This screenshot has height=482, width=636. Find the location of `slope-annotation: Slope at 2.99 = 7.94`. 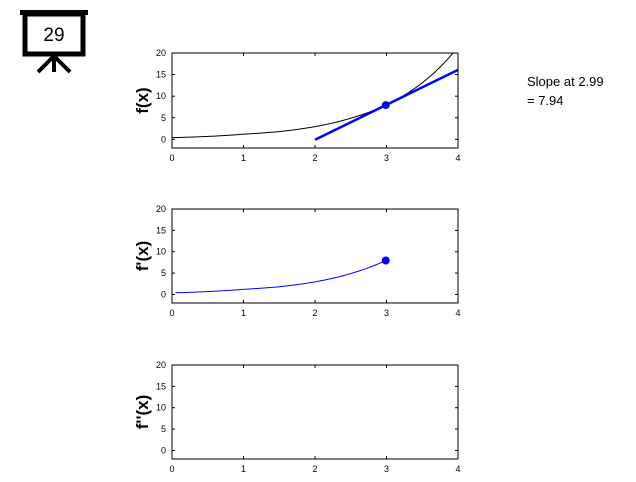

slope-annotation: Slope at 2.99 = 7.94 is located at coordinates (565, 91).